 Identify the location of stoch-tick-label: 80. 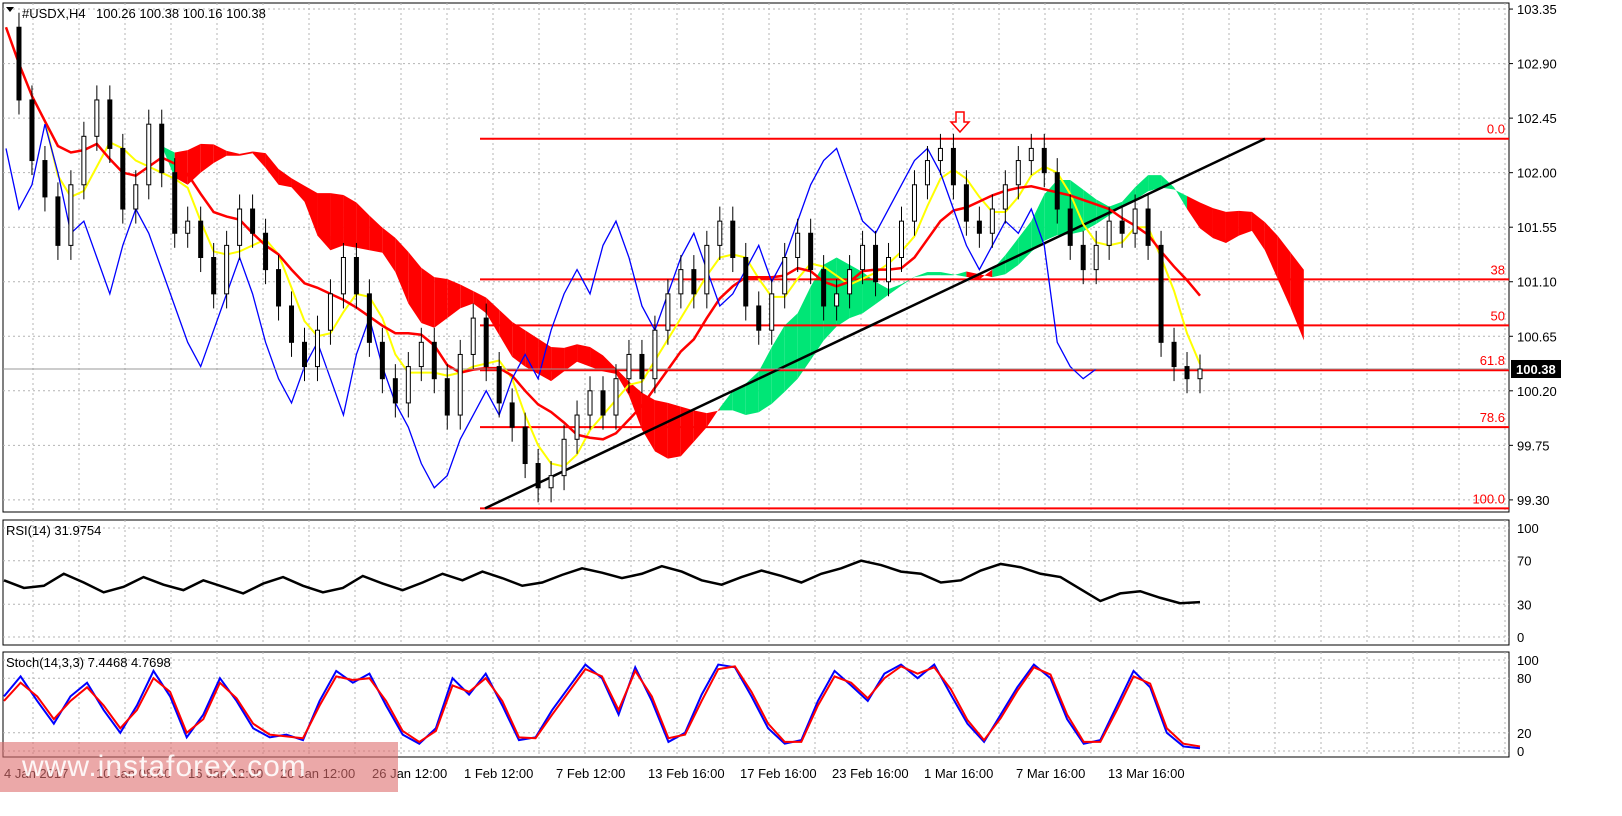
(1524, 678).